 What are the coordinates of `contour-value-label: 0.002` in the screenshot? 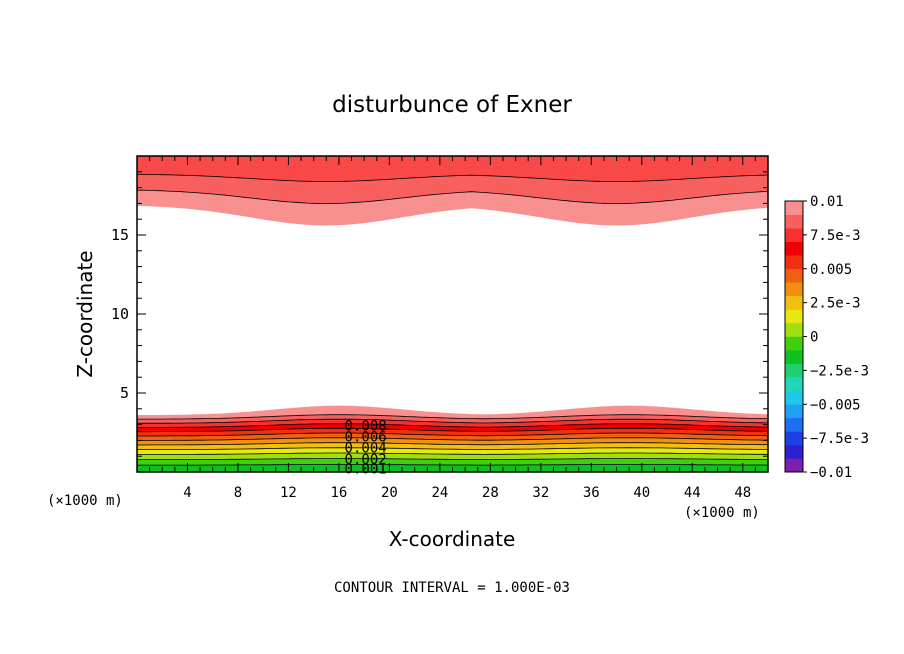 It's located at (366, 460).